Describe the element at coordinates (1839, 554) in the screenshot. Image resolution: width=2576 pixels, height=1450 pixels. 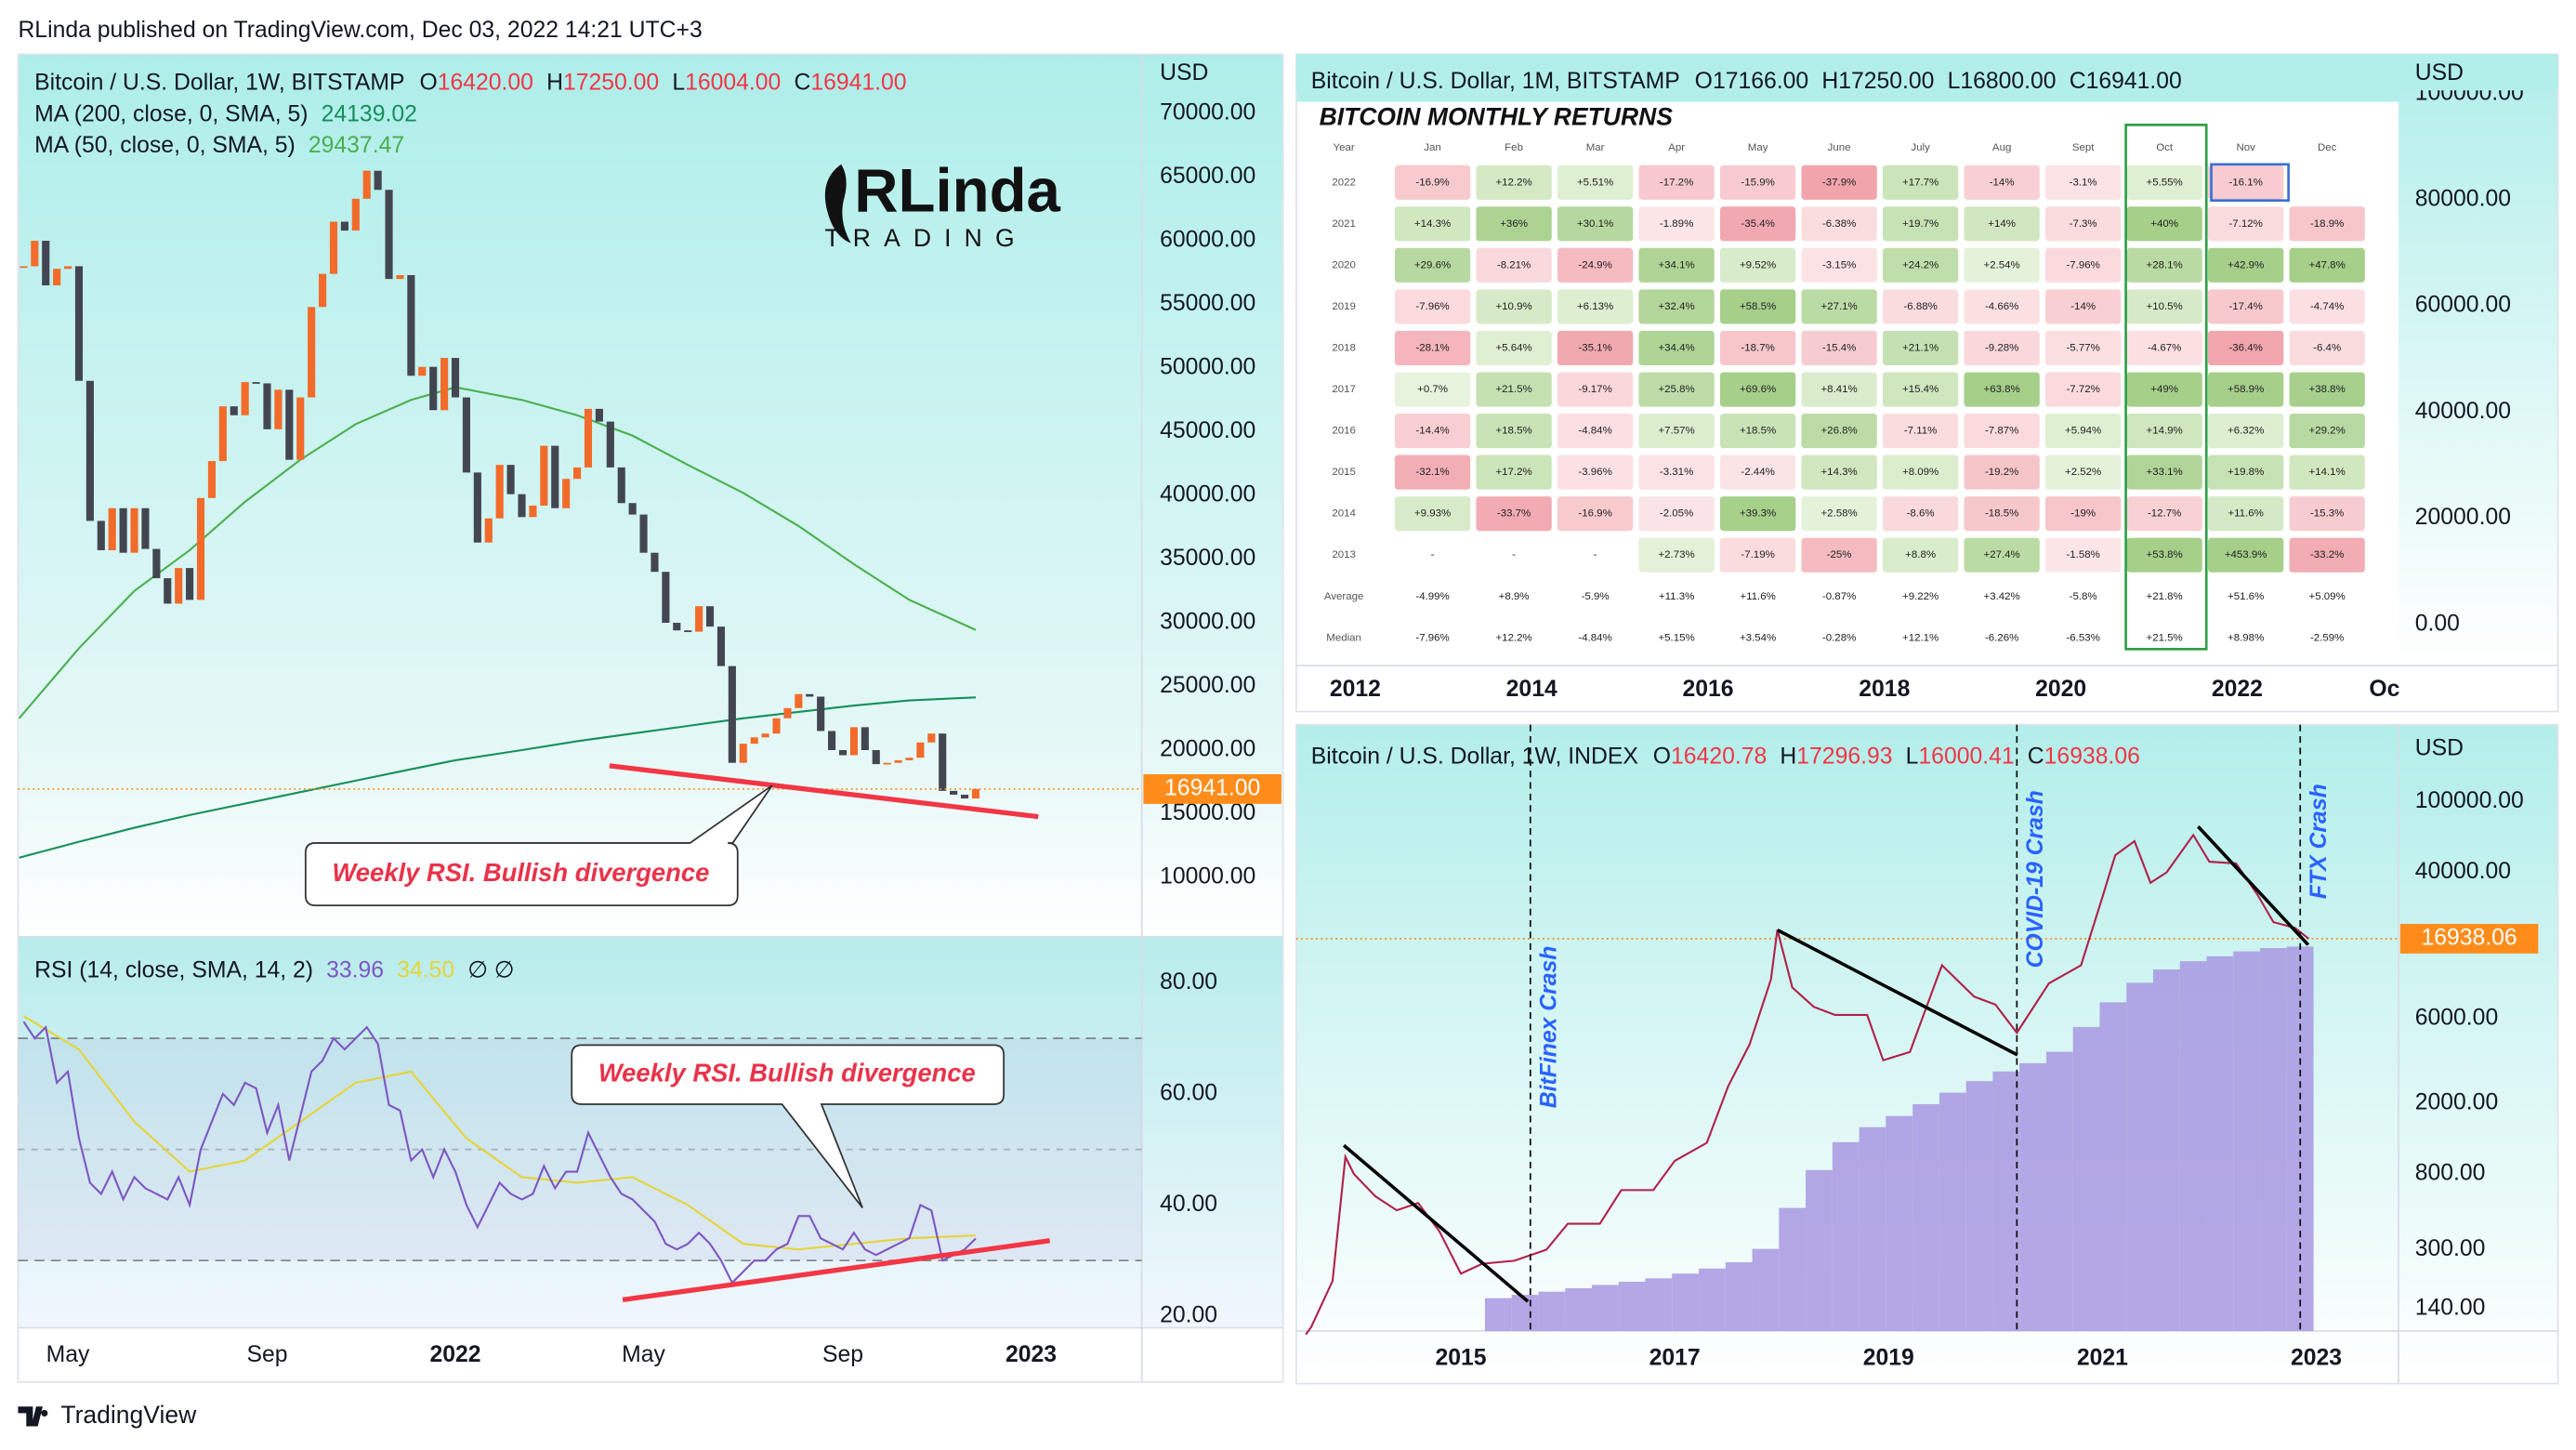
I see `table-cell: -25%` at that location.